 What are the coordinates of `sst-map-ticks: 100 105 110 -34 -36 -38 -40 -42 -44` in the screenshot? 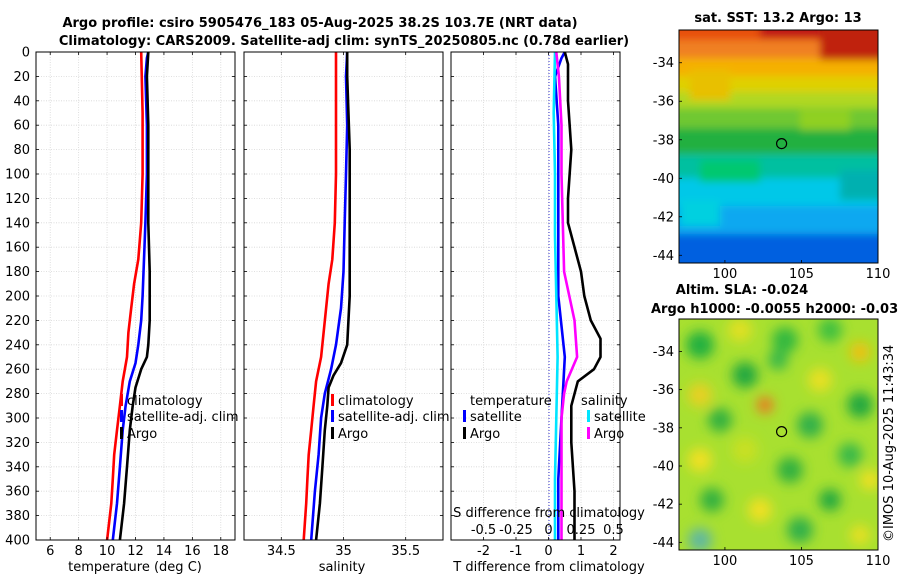 It's located at (772, 169).